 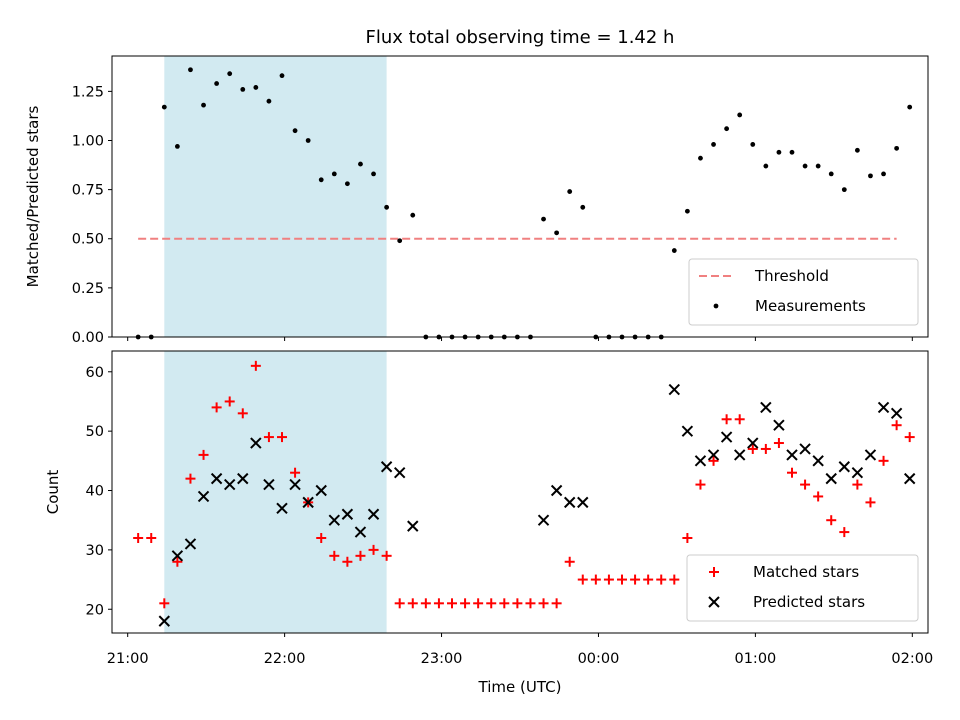 I want to click on y-tick-label: 30, so click(x=95, y=551).